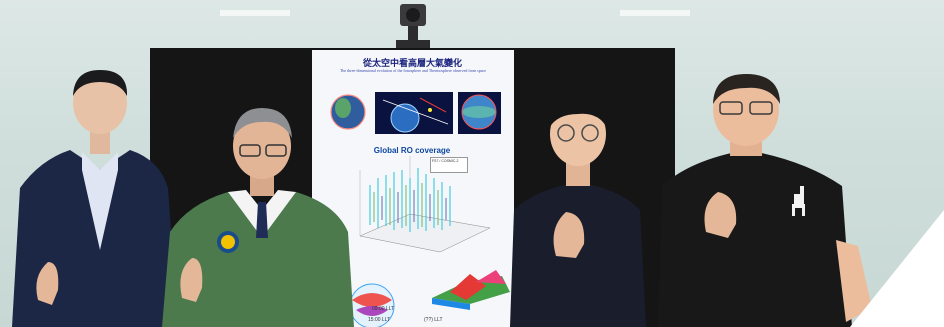 This screenshot has height=327, width=944. Describe the element at coordinates (449, 165) in the screenshot. I see `ro-legend: FS7 / COSMIC-2` at that location.